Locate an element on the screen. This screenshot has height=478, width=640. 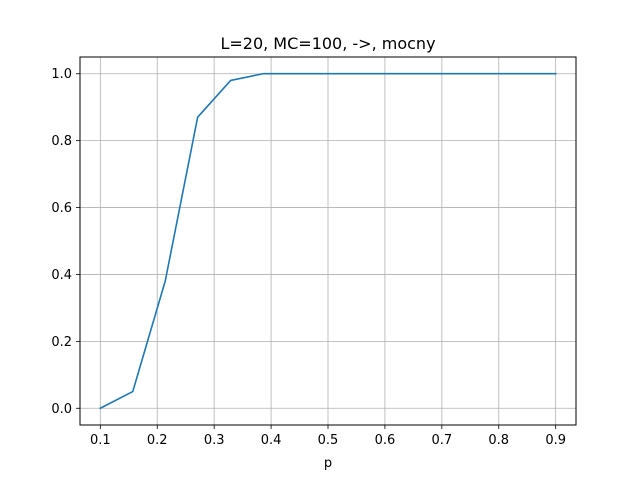
y-tick-label: 1.0 is located at coordinates (61, 74).